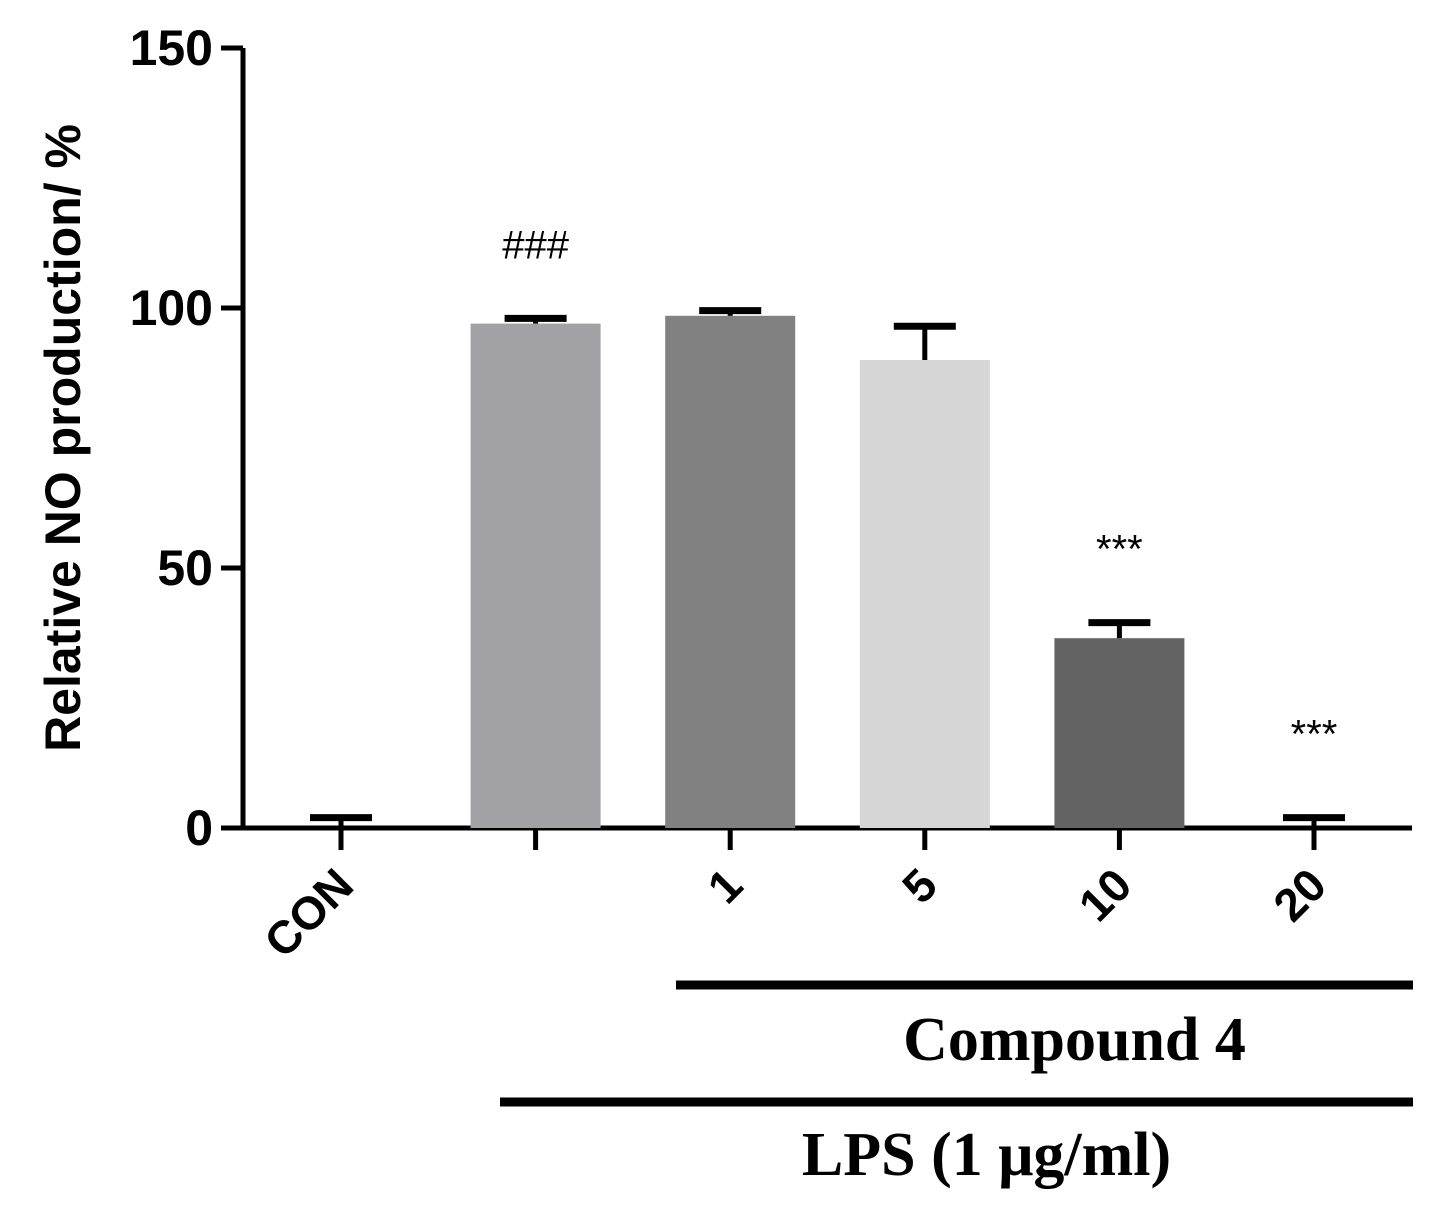 Image resolution: width=1451 pixels, height=1230 pixels. Describe the element at coordinates (1299, 894) in the screenshot. I see `x-tick-label: 20` at that location.